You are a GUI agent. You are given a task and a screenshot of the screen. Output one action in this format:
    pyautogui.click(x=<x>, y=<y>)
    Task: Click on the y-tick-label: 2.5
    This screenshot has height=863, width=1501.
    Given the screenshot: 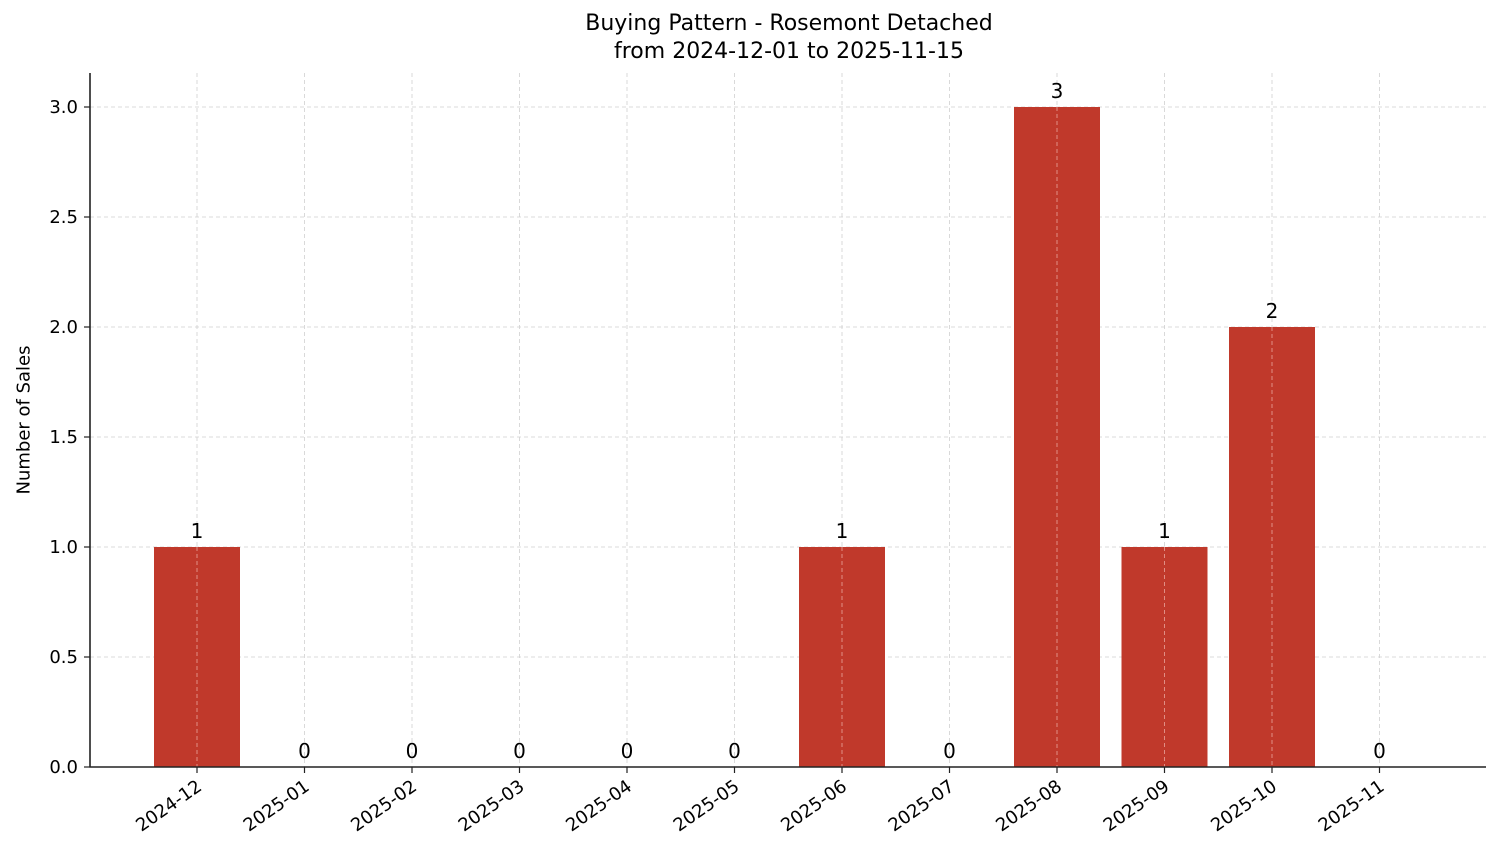 What is the action you would take?
    pyautogui.click(x=63, y=217)
    